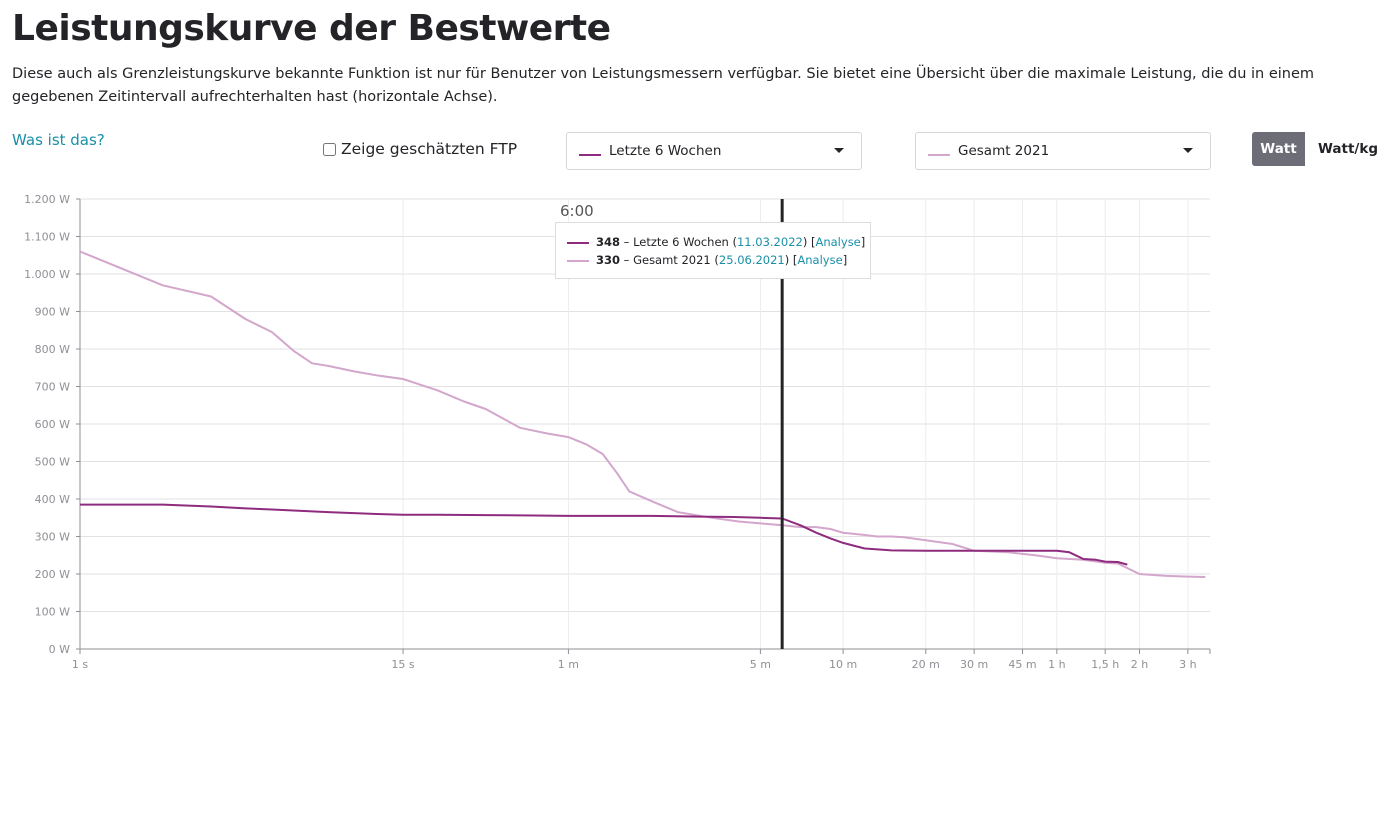  I want to click on unit-watt-button: Watt, so click(1278, 149).